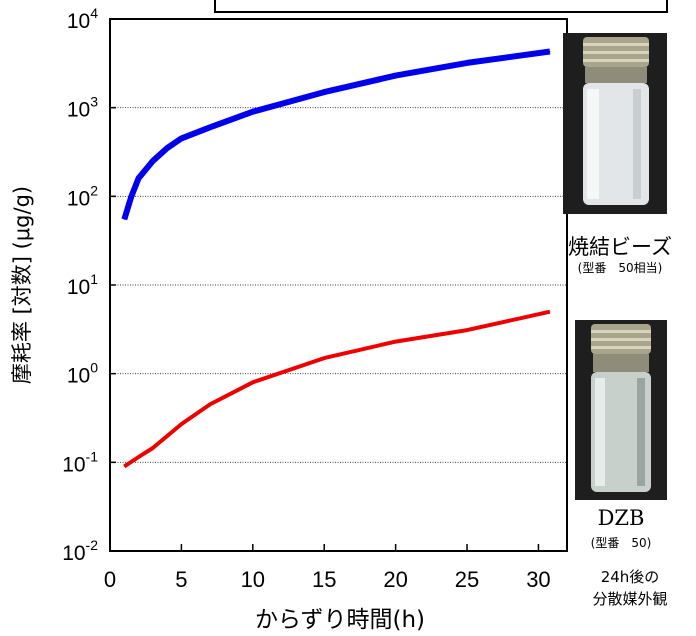 The width and height of the screenshot is (696, 636). What do you see at coordinates (94, 279) in the screenshot?
I see `y-tick-exponent: 1` at bounding box center [94, 279].